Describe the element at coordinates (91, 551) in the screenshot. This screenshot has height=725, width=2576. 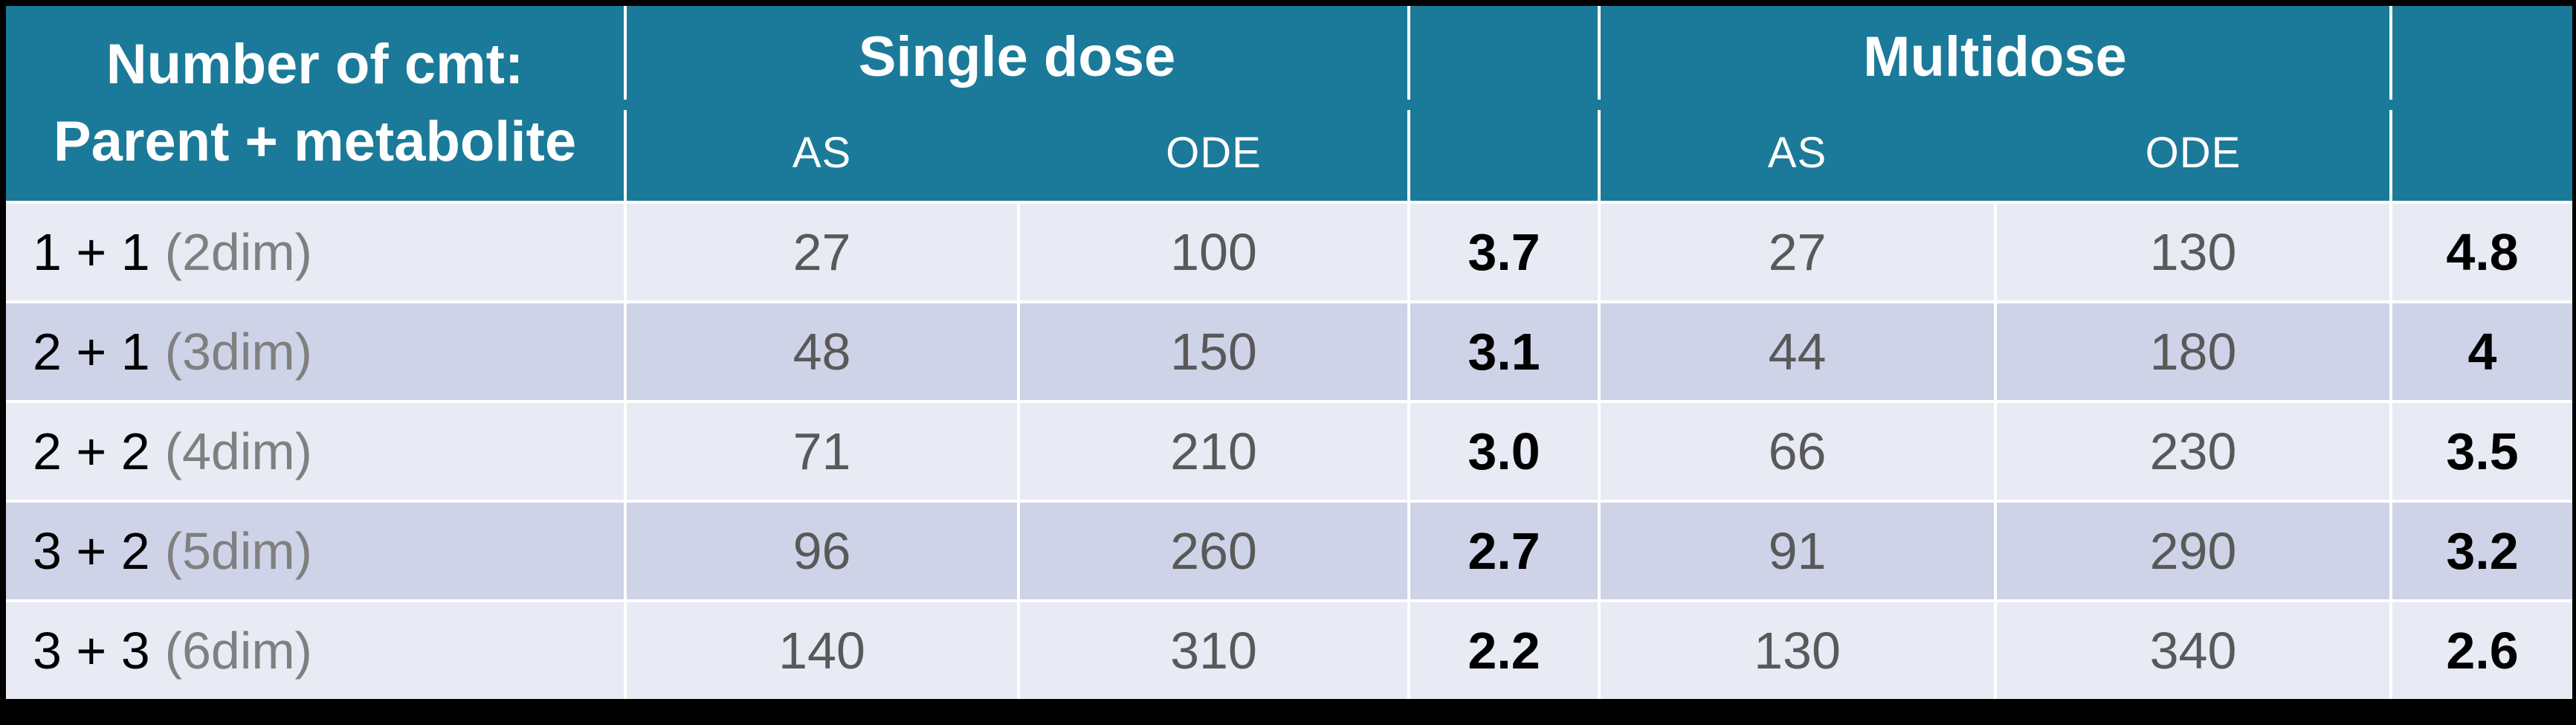
I see `row-label: 3 + 2` at that location.